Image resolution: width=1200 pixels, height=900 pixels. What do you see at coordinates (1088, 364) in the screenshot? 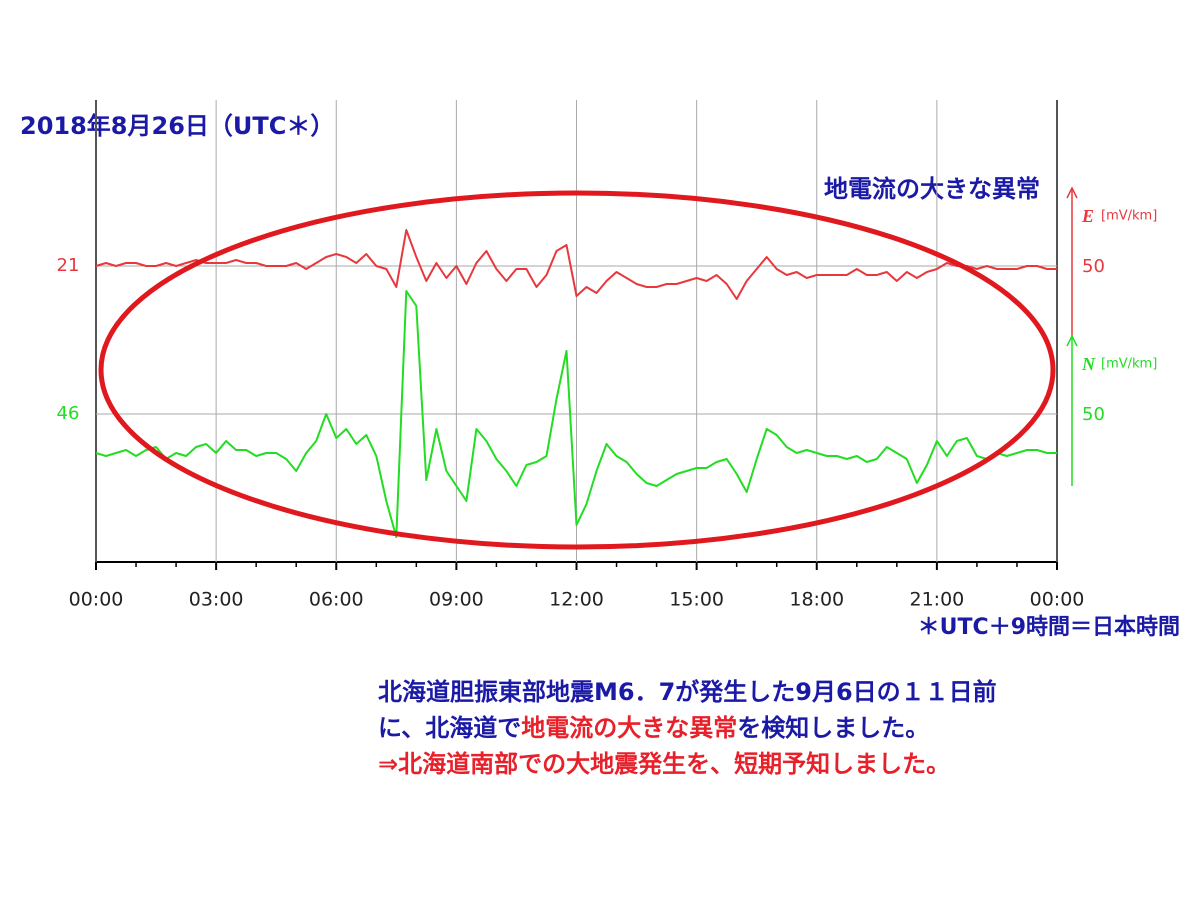
I see `component-name: N` at bounding box center [1088, 364].